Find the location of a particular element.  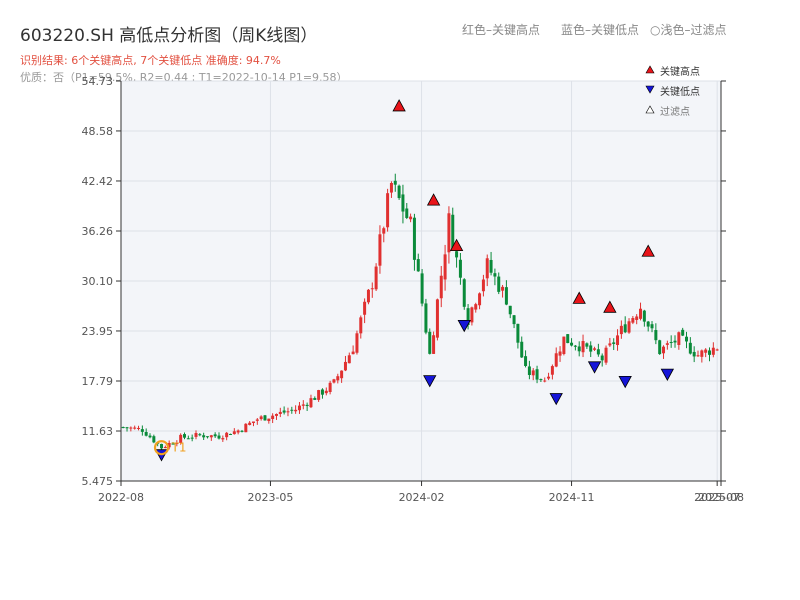

chart-legend: 关键高点 关键低点 过滤点 is located at coordinates (672, 91).